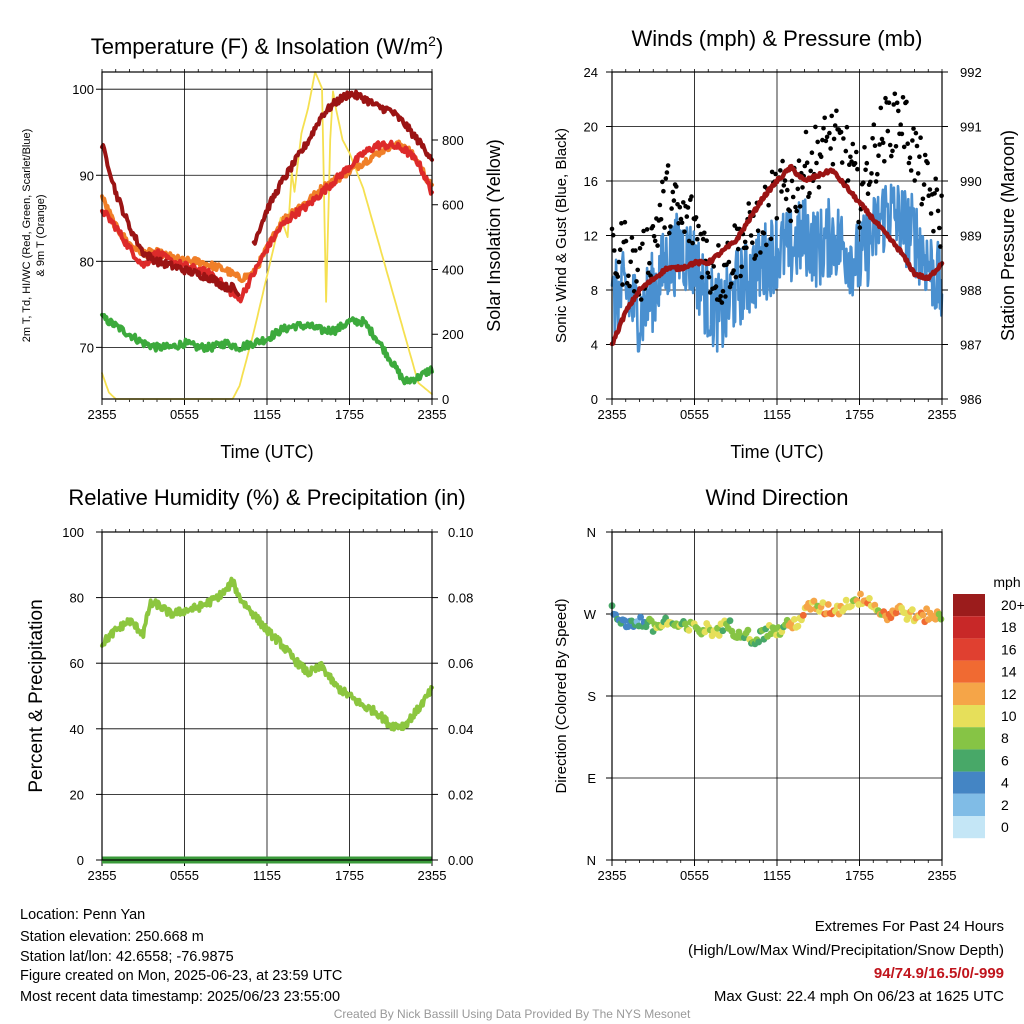  Describe the element at coordinates (971, 127) in the screenshot. I see `y2-tick-label: 991` at that location.